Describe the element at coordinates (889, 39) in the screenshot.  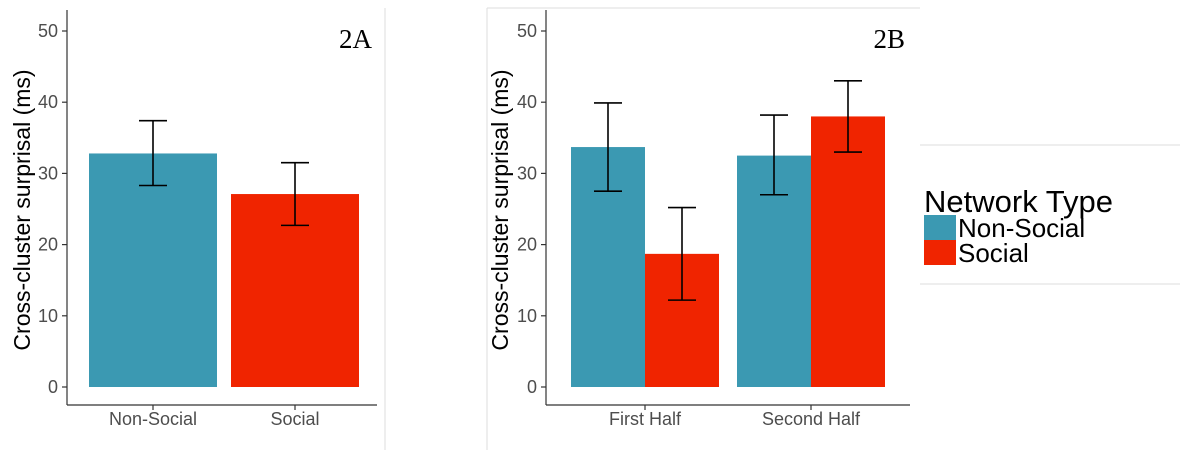
I see `panel-label: 2B` at that location.